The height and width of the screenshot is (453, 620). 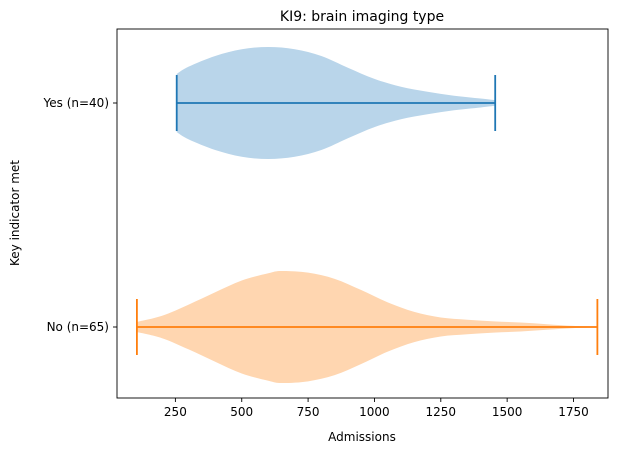 I want to click on x-tick-label: 750, so click(x=308, y=412).